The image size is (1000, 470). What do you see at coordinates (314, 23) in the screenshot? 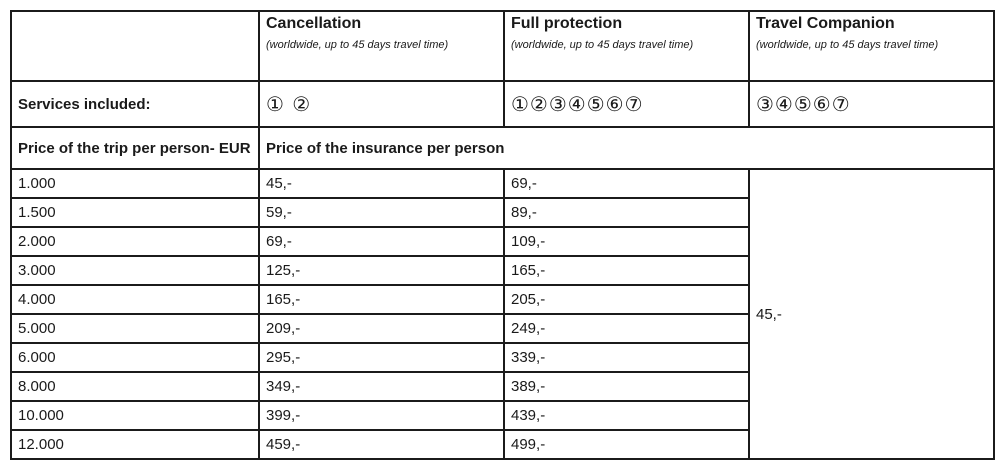
I see `cancellation-title: Cancellation` at bounding box center [314, 23].